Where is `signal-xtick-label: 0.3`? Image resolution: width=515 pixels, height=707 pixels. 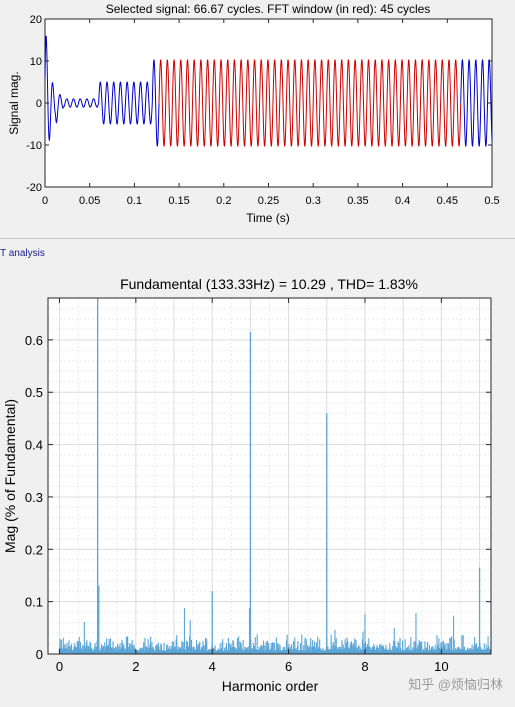
signal-xtick-label: 0.3 is located at coordinates (313, 201).